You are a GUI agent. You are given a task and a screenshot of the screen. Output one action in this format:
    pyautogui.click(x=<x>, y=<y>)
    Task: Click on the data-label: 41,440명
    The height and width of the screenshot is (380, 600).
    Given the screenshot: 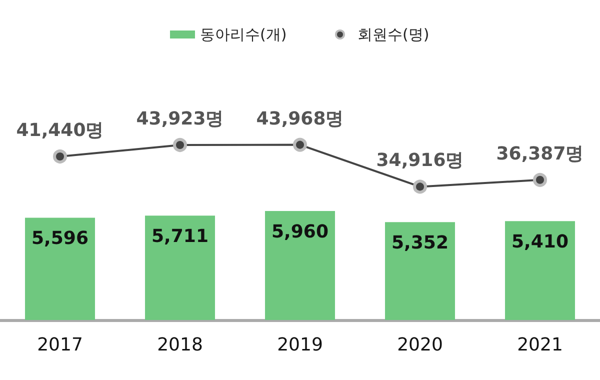 What is the action you would take?
    pyautogui.click(x=60, y=130)
    